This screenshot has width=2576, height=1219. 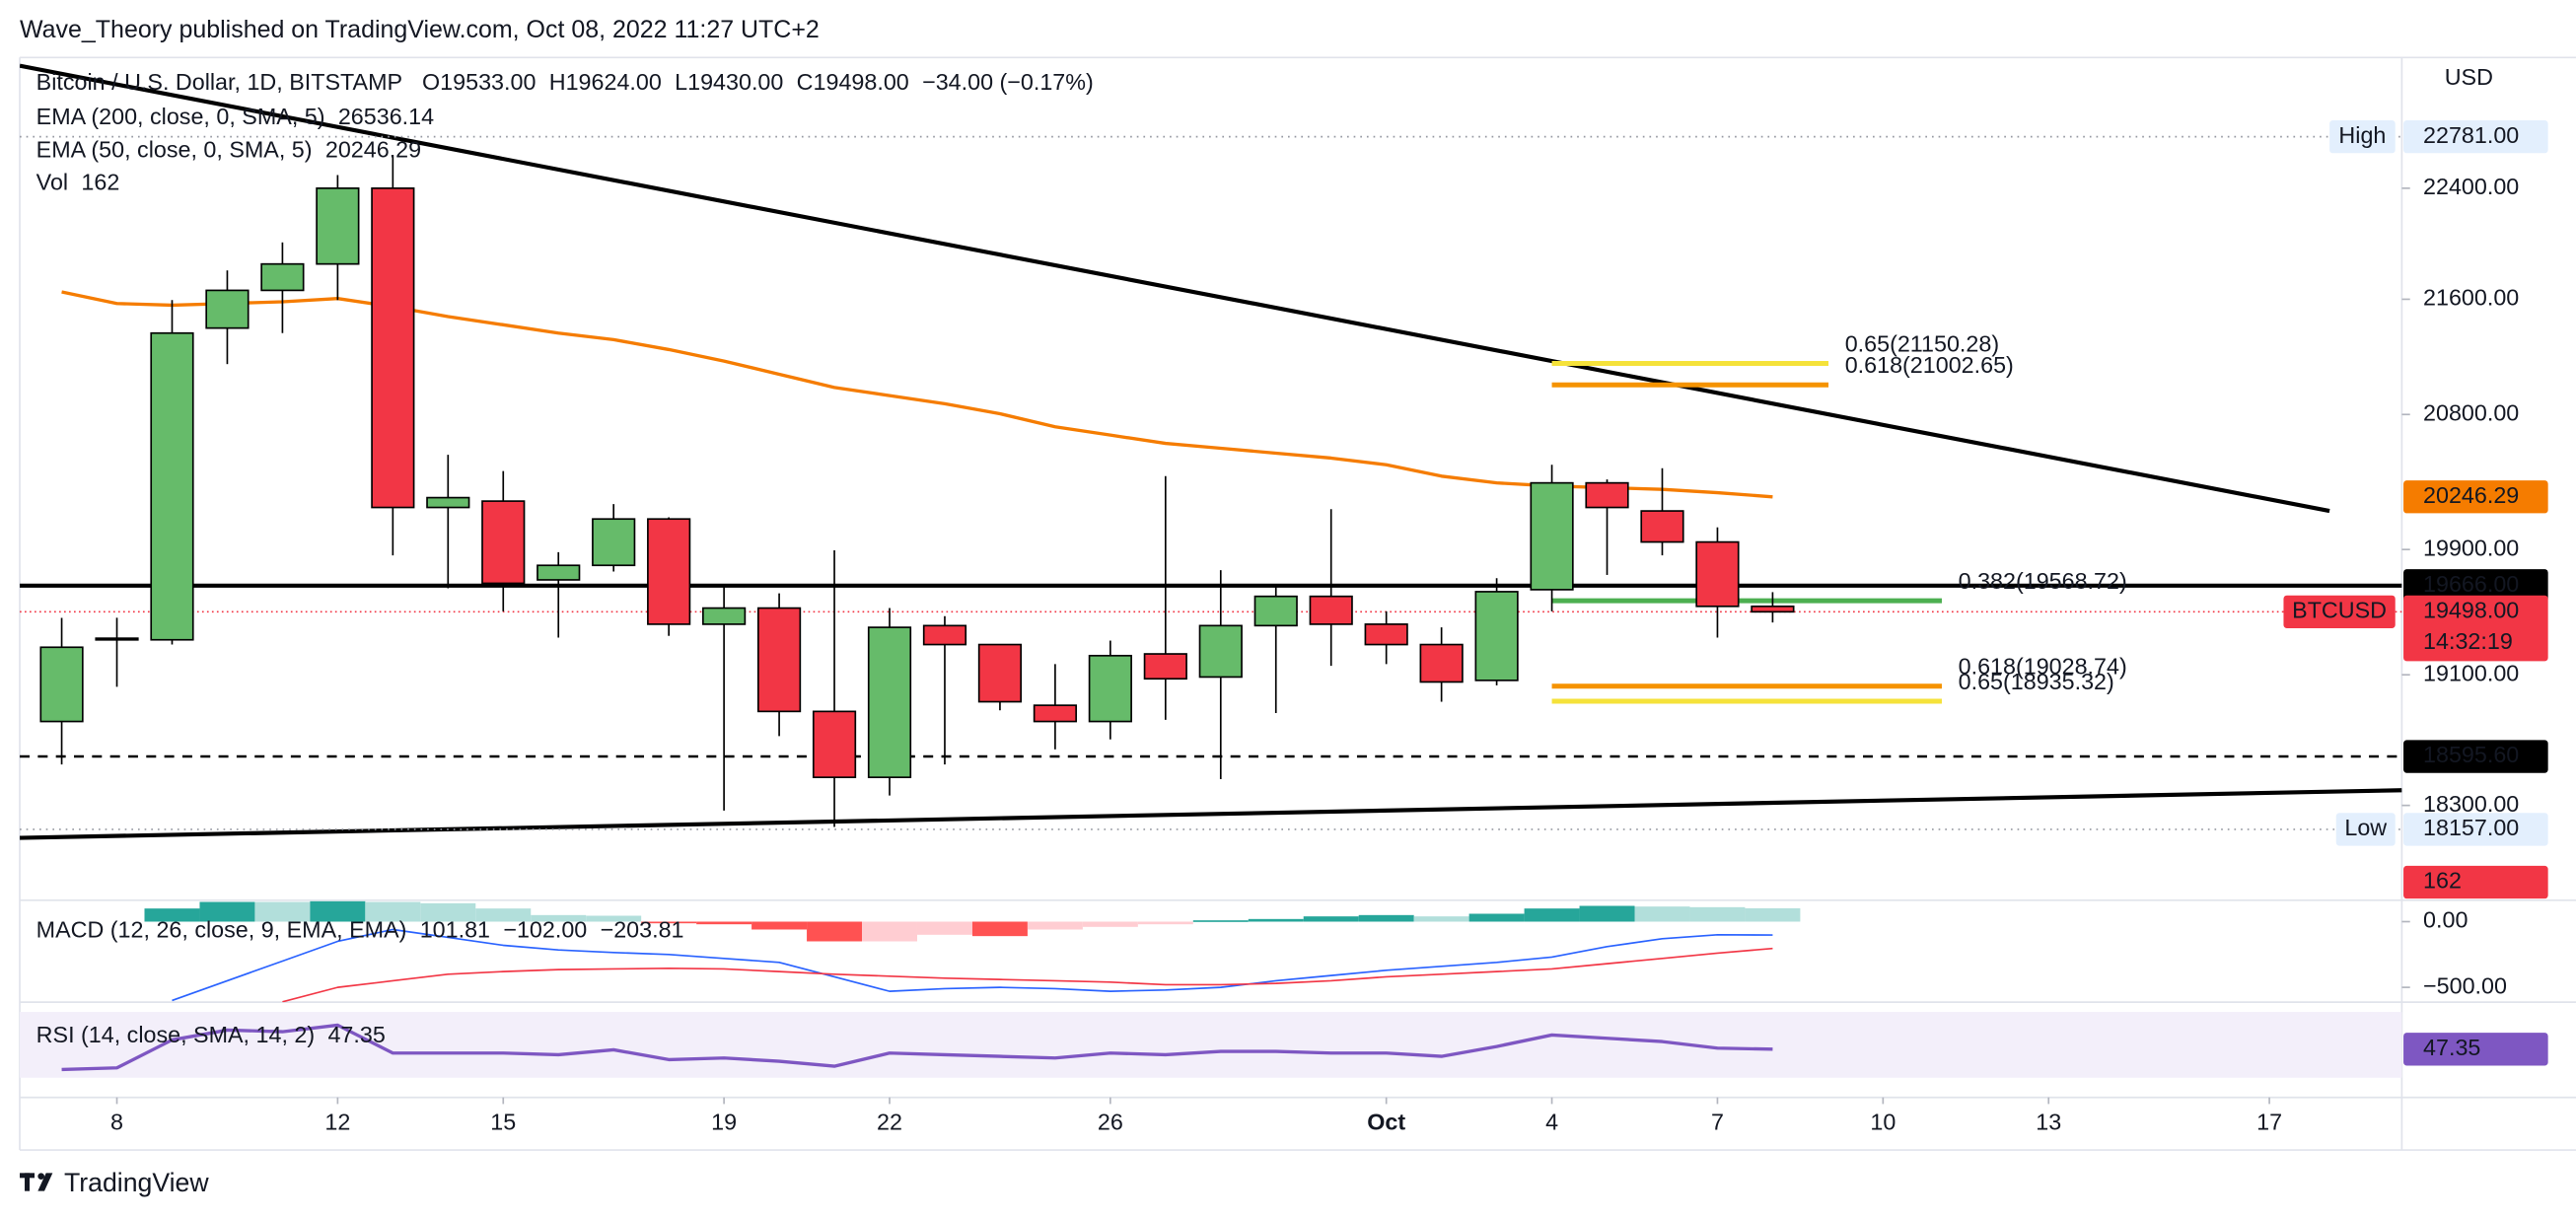 What do you see at coordinates (1929, 365) in the screenshot?
I see `fib-label: 0.618(21002.65)` at bounding box center [1929, 365].